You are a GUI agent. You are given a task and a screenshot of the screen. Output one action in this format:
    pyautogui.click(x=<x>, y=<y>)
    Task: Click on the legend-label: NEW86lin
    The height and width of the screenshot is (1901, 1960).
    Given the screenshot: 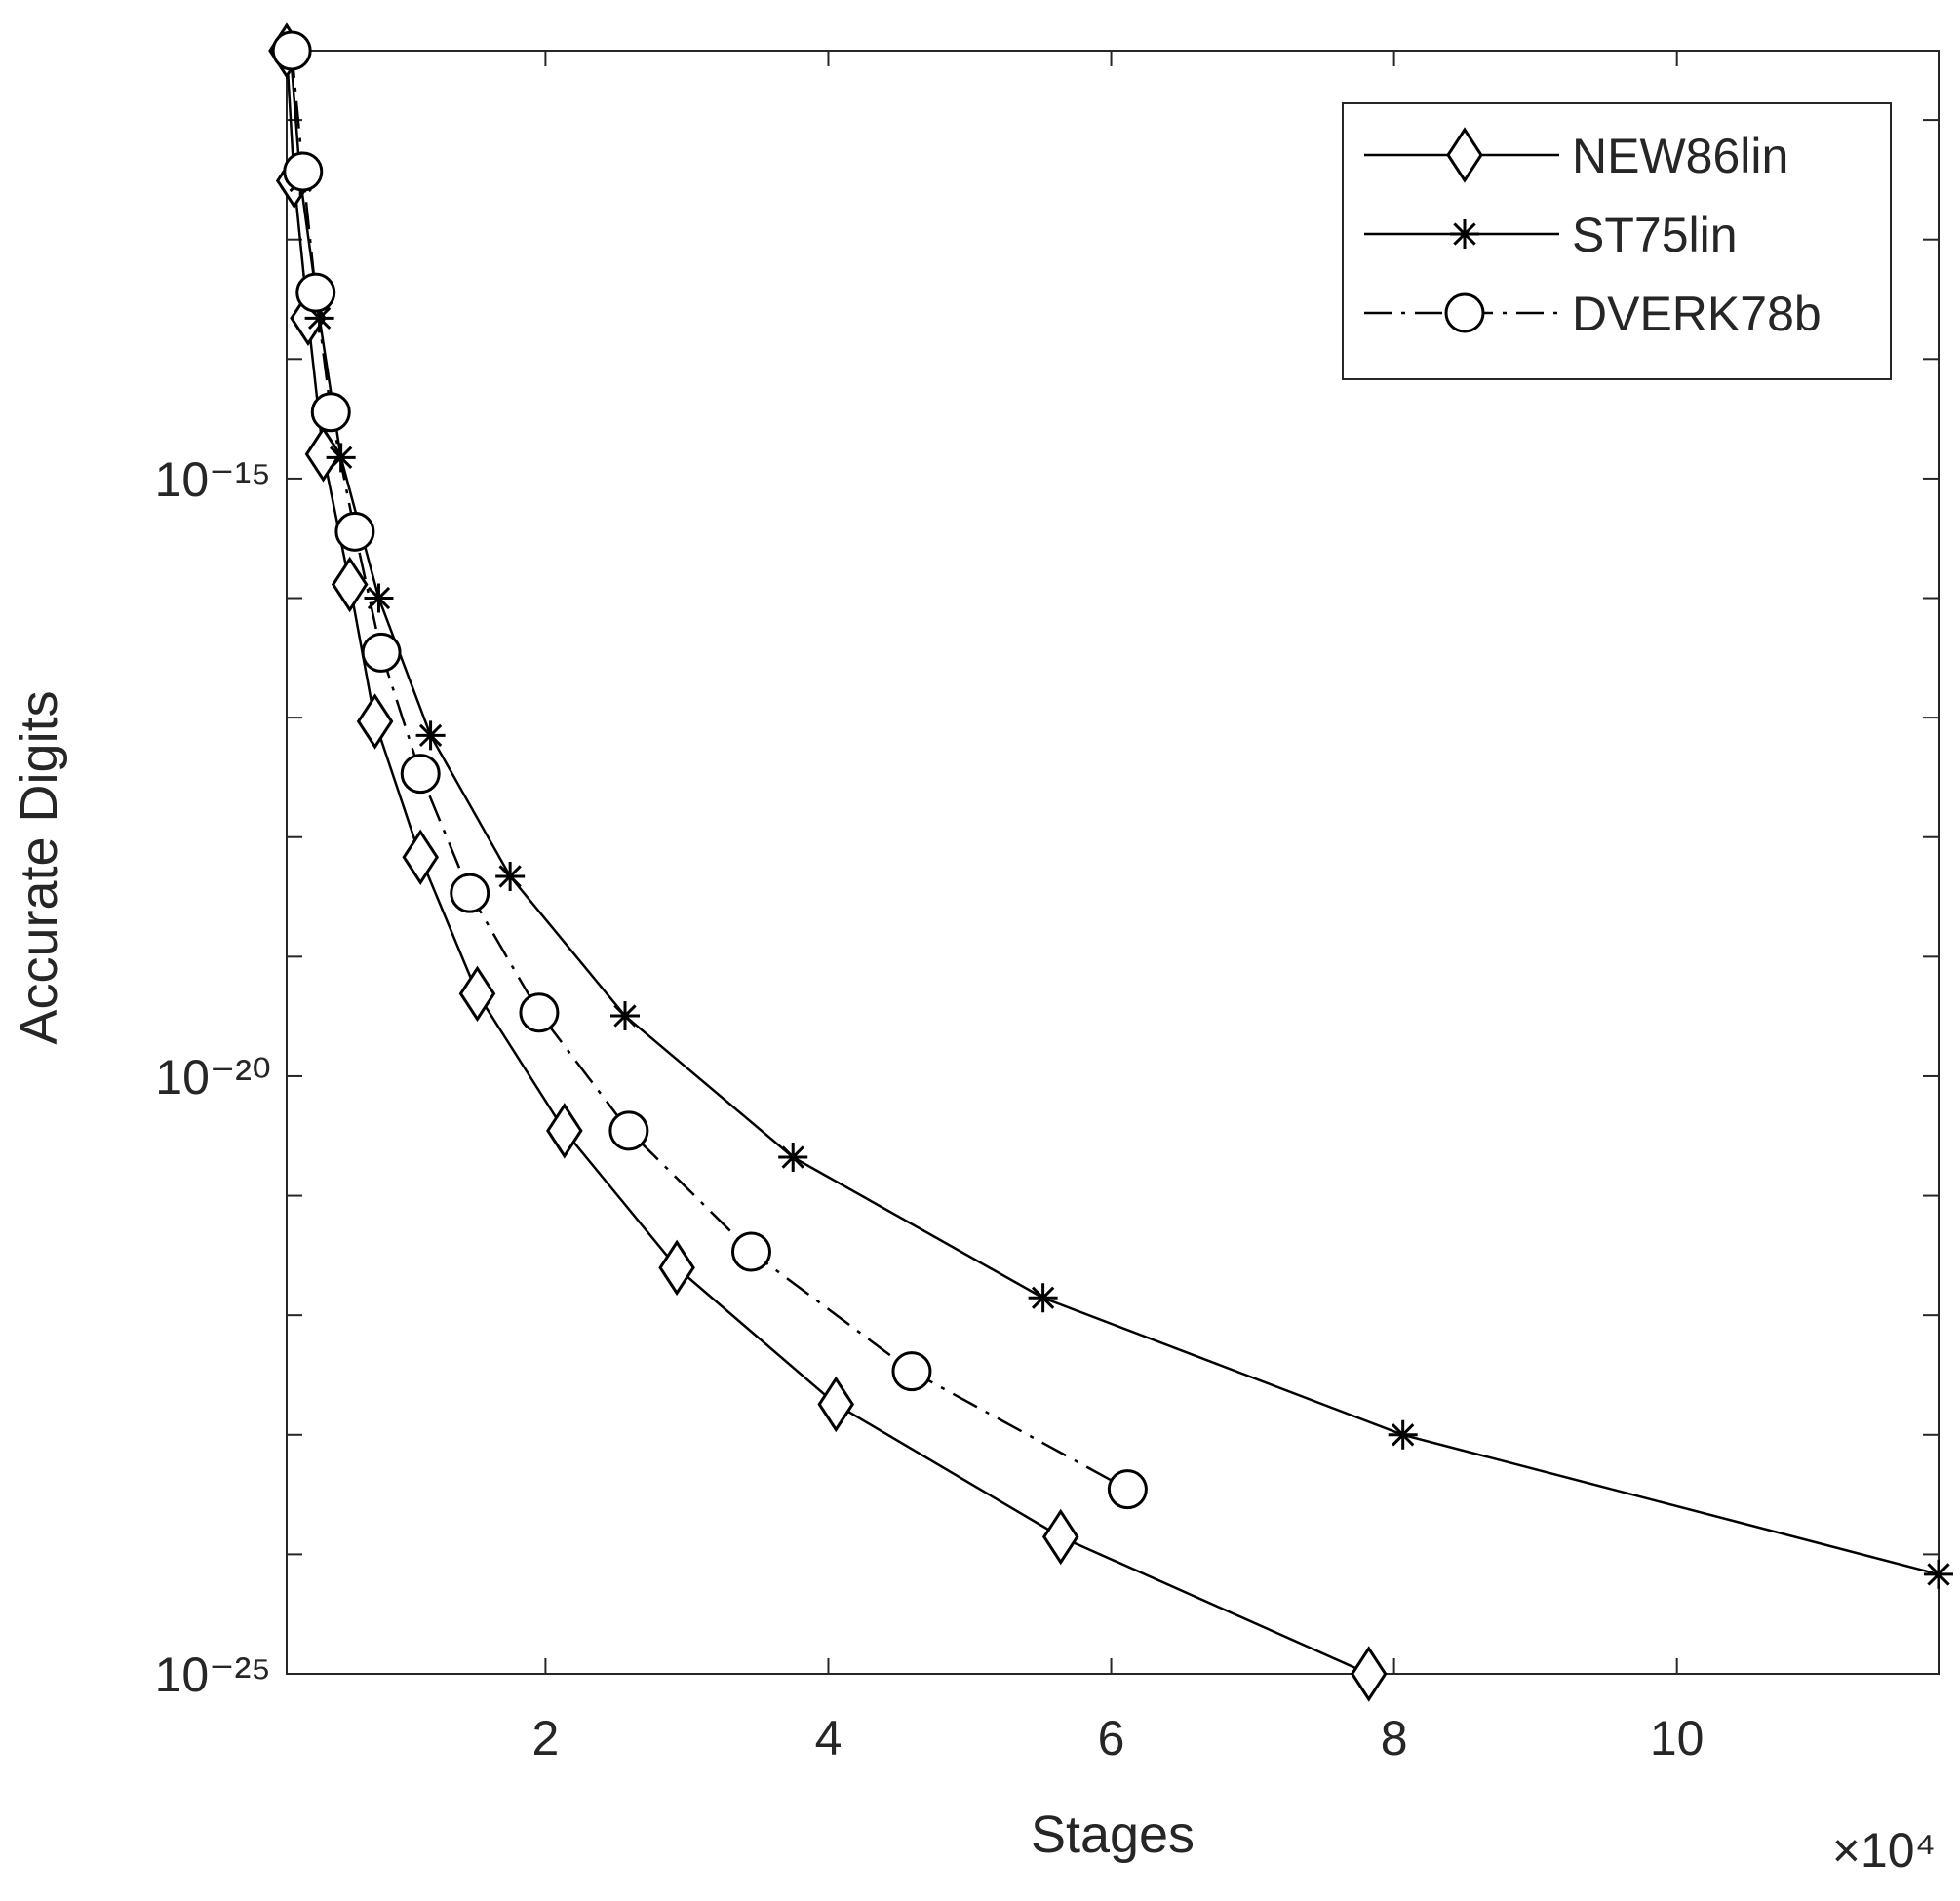 What is the action you would take?
    pyautogui.click(x=1680, y=156)
    